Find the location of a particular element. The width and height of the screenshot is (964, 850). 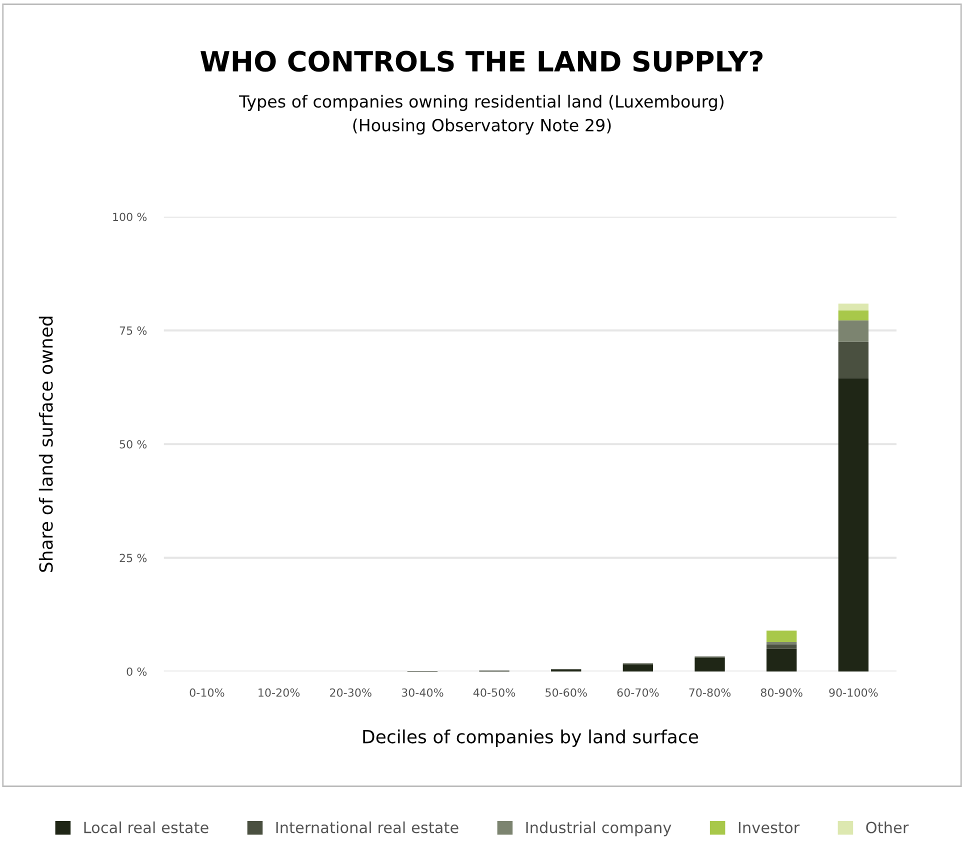

y-tick-label: 75 % is located at coordinates (133, 330).